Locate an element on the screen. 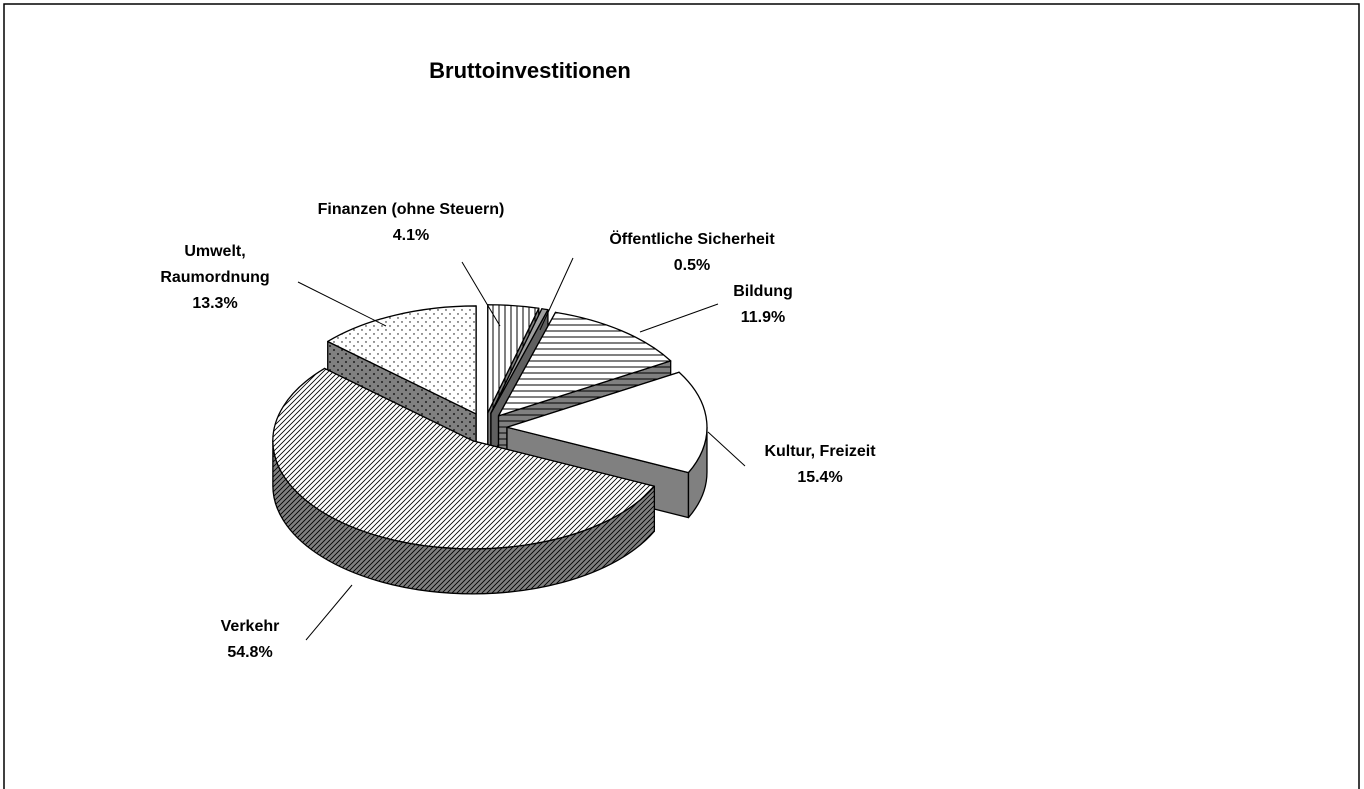 The image size is (1364, 789). slice is located at coordinates (464, 481).